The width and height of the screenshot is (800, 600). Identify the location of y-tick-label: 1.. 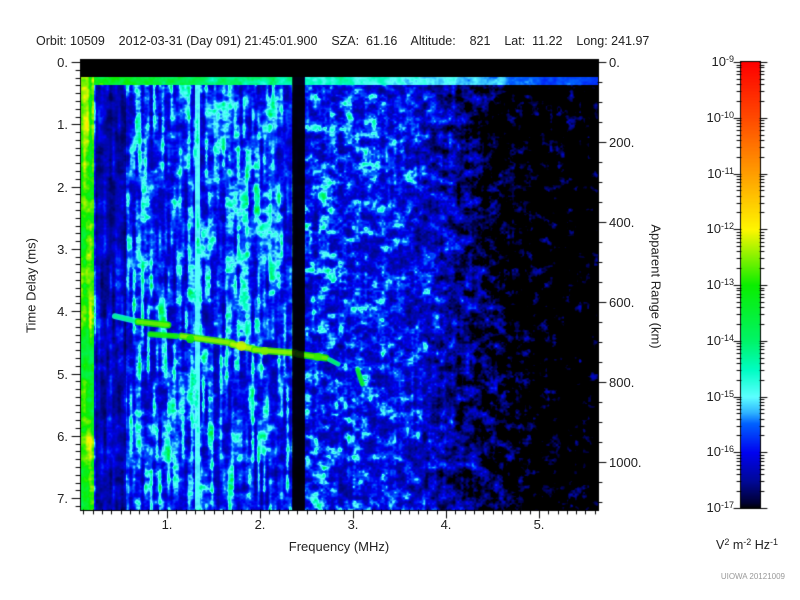
(62, 125).